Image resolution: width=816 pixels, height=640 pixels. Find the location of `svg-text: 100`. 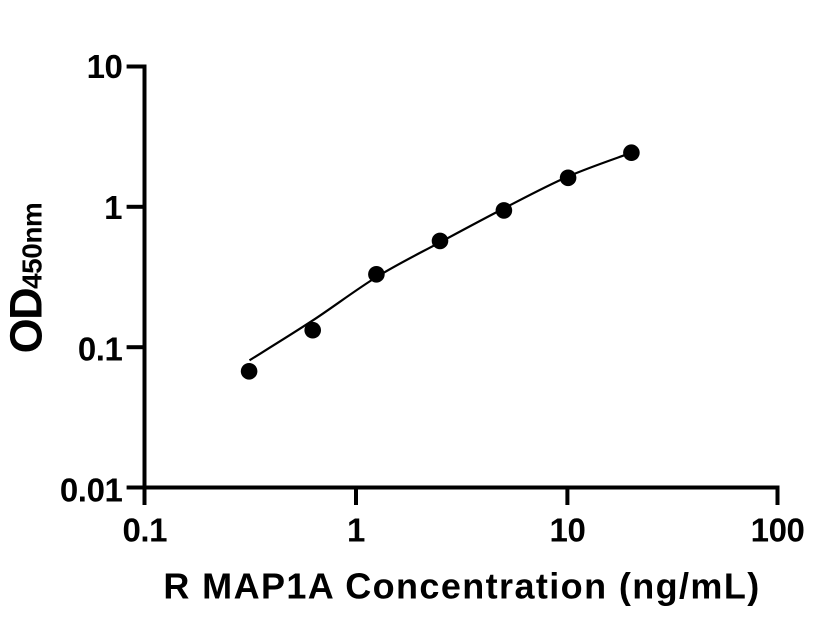

svg-text: 100 is located at coordinates (778, 530).